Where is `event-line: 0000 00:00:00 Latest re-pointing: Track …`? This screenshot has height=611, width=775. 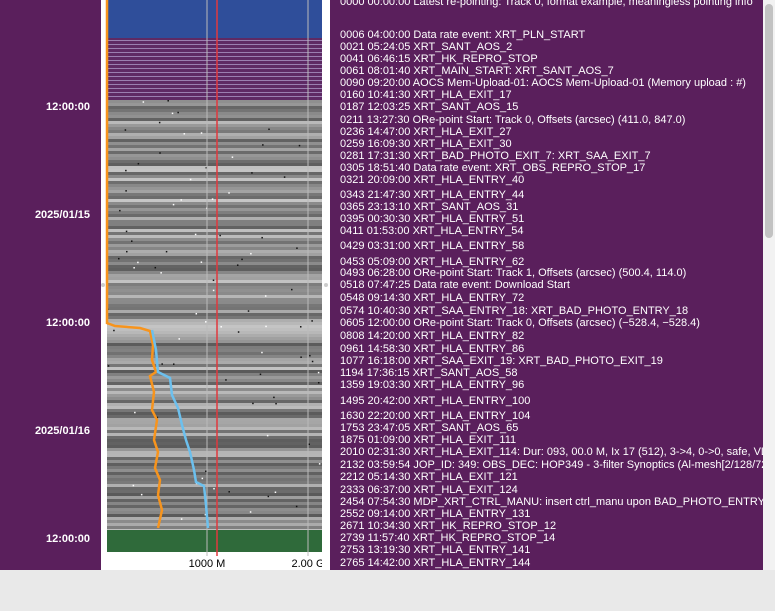 event-line: 0000 00:00:00 Latest re-pointing: Track … is located at coordinates (546, 4).